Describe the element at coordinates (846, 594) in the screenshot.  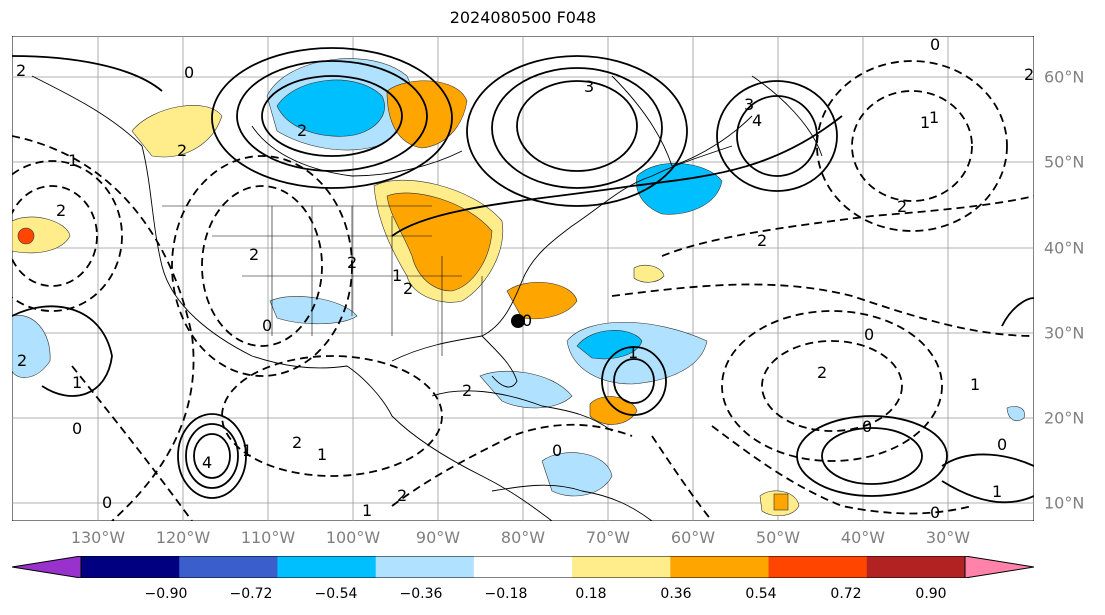
I see `colorbar-tick: 0.72` at that location.